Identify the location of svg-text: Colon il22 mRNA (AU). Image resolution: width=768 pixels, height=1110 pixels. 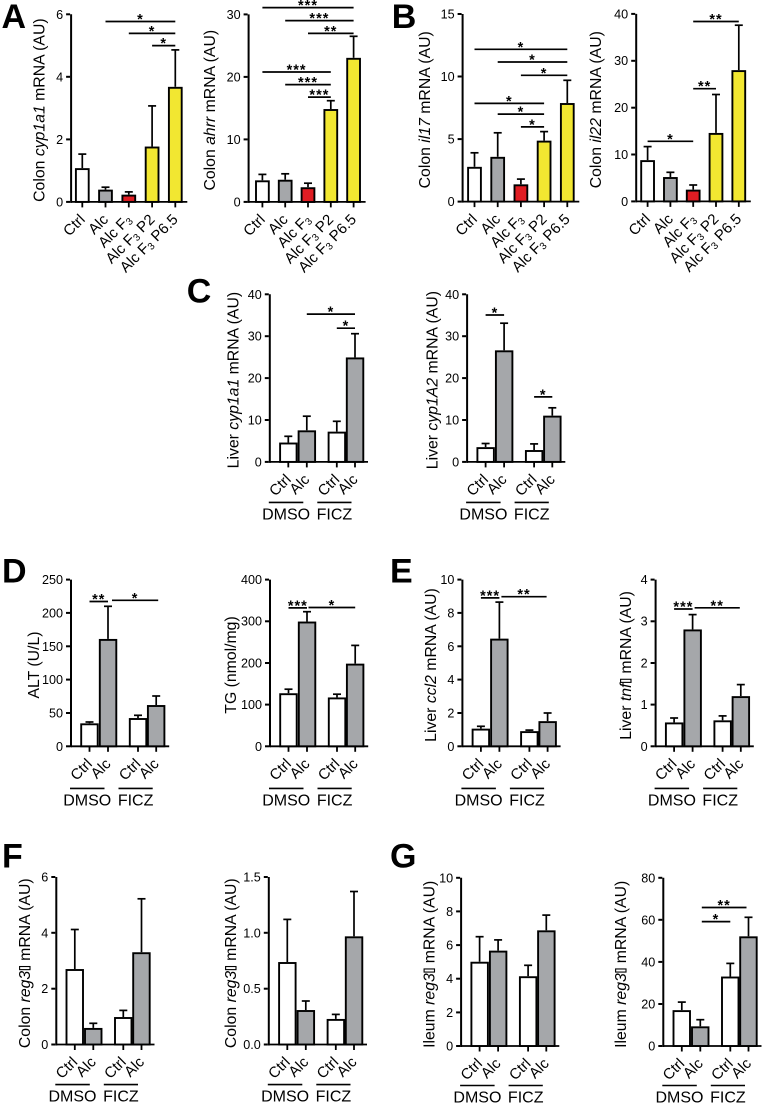
(596, 109).